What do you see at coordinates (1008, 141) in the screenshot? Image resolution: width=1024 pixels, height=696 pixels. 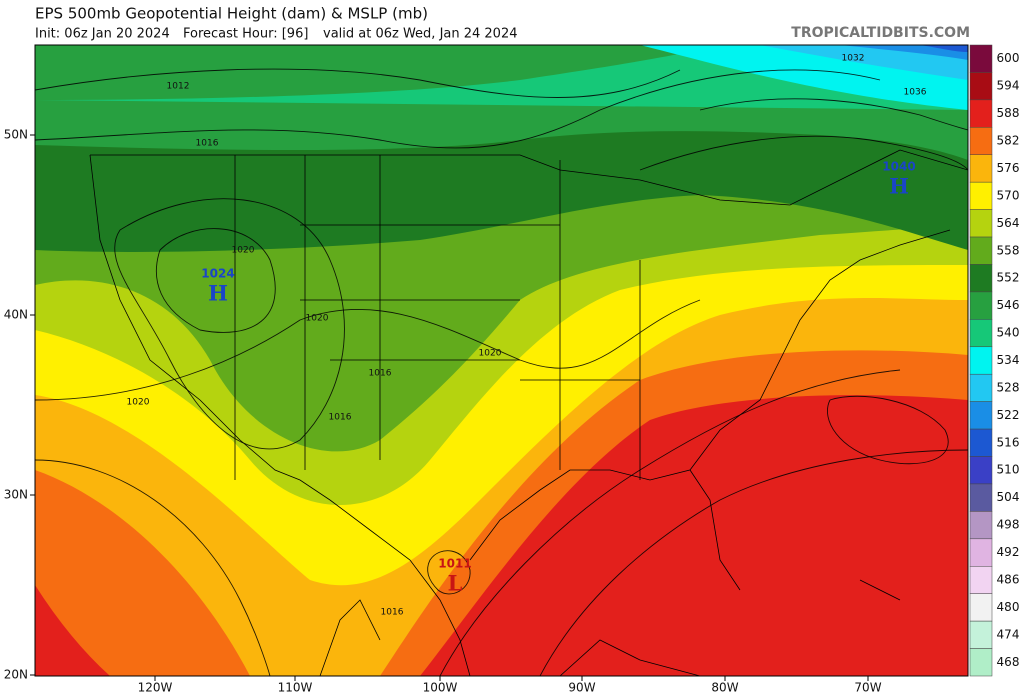 I see `colorbar-label: 582` at bounding box center [1008, 141].